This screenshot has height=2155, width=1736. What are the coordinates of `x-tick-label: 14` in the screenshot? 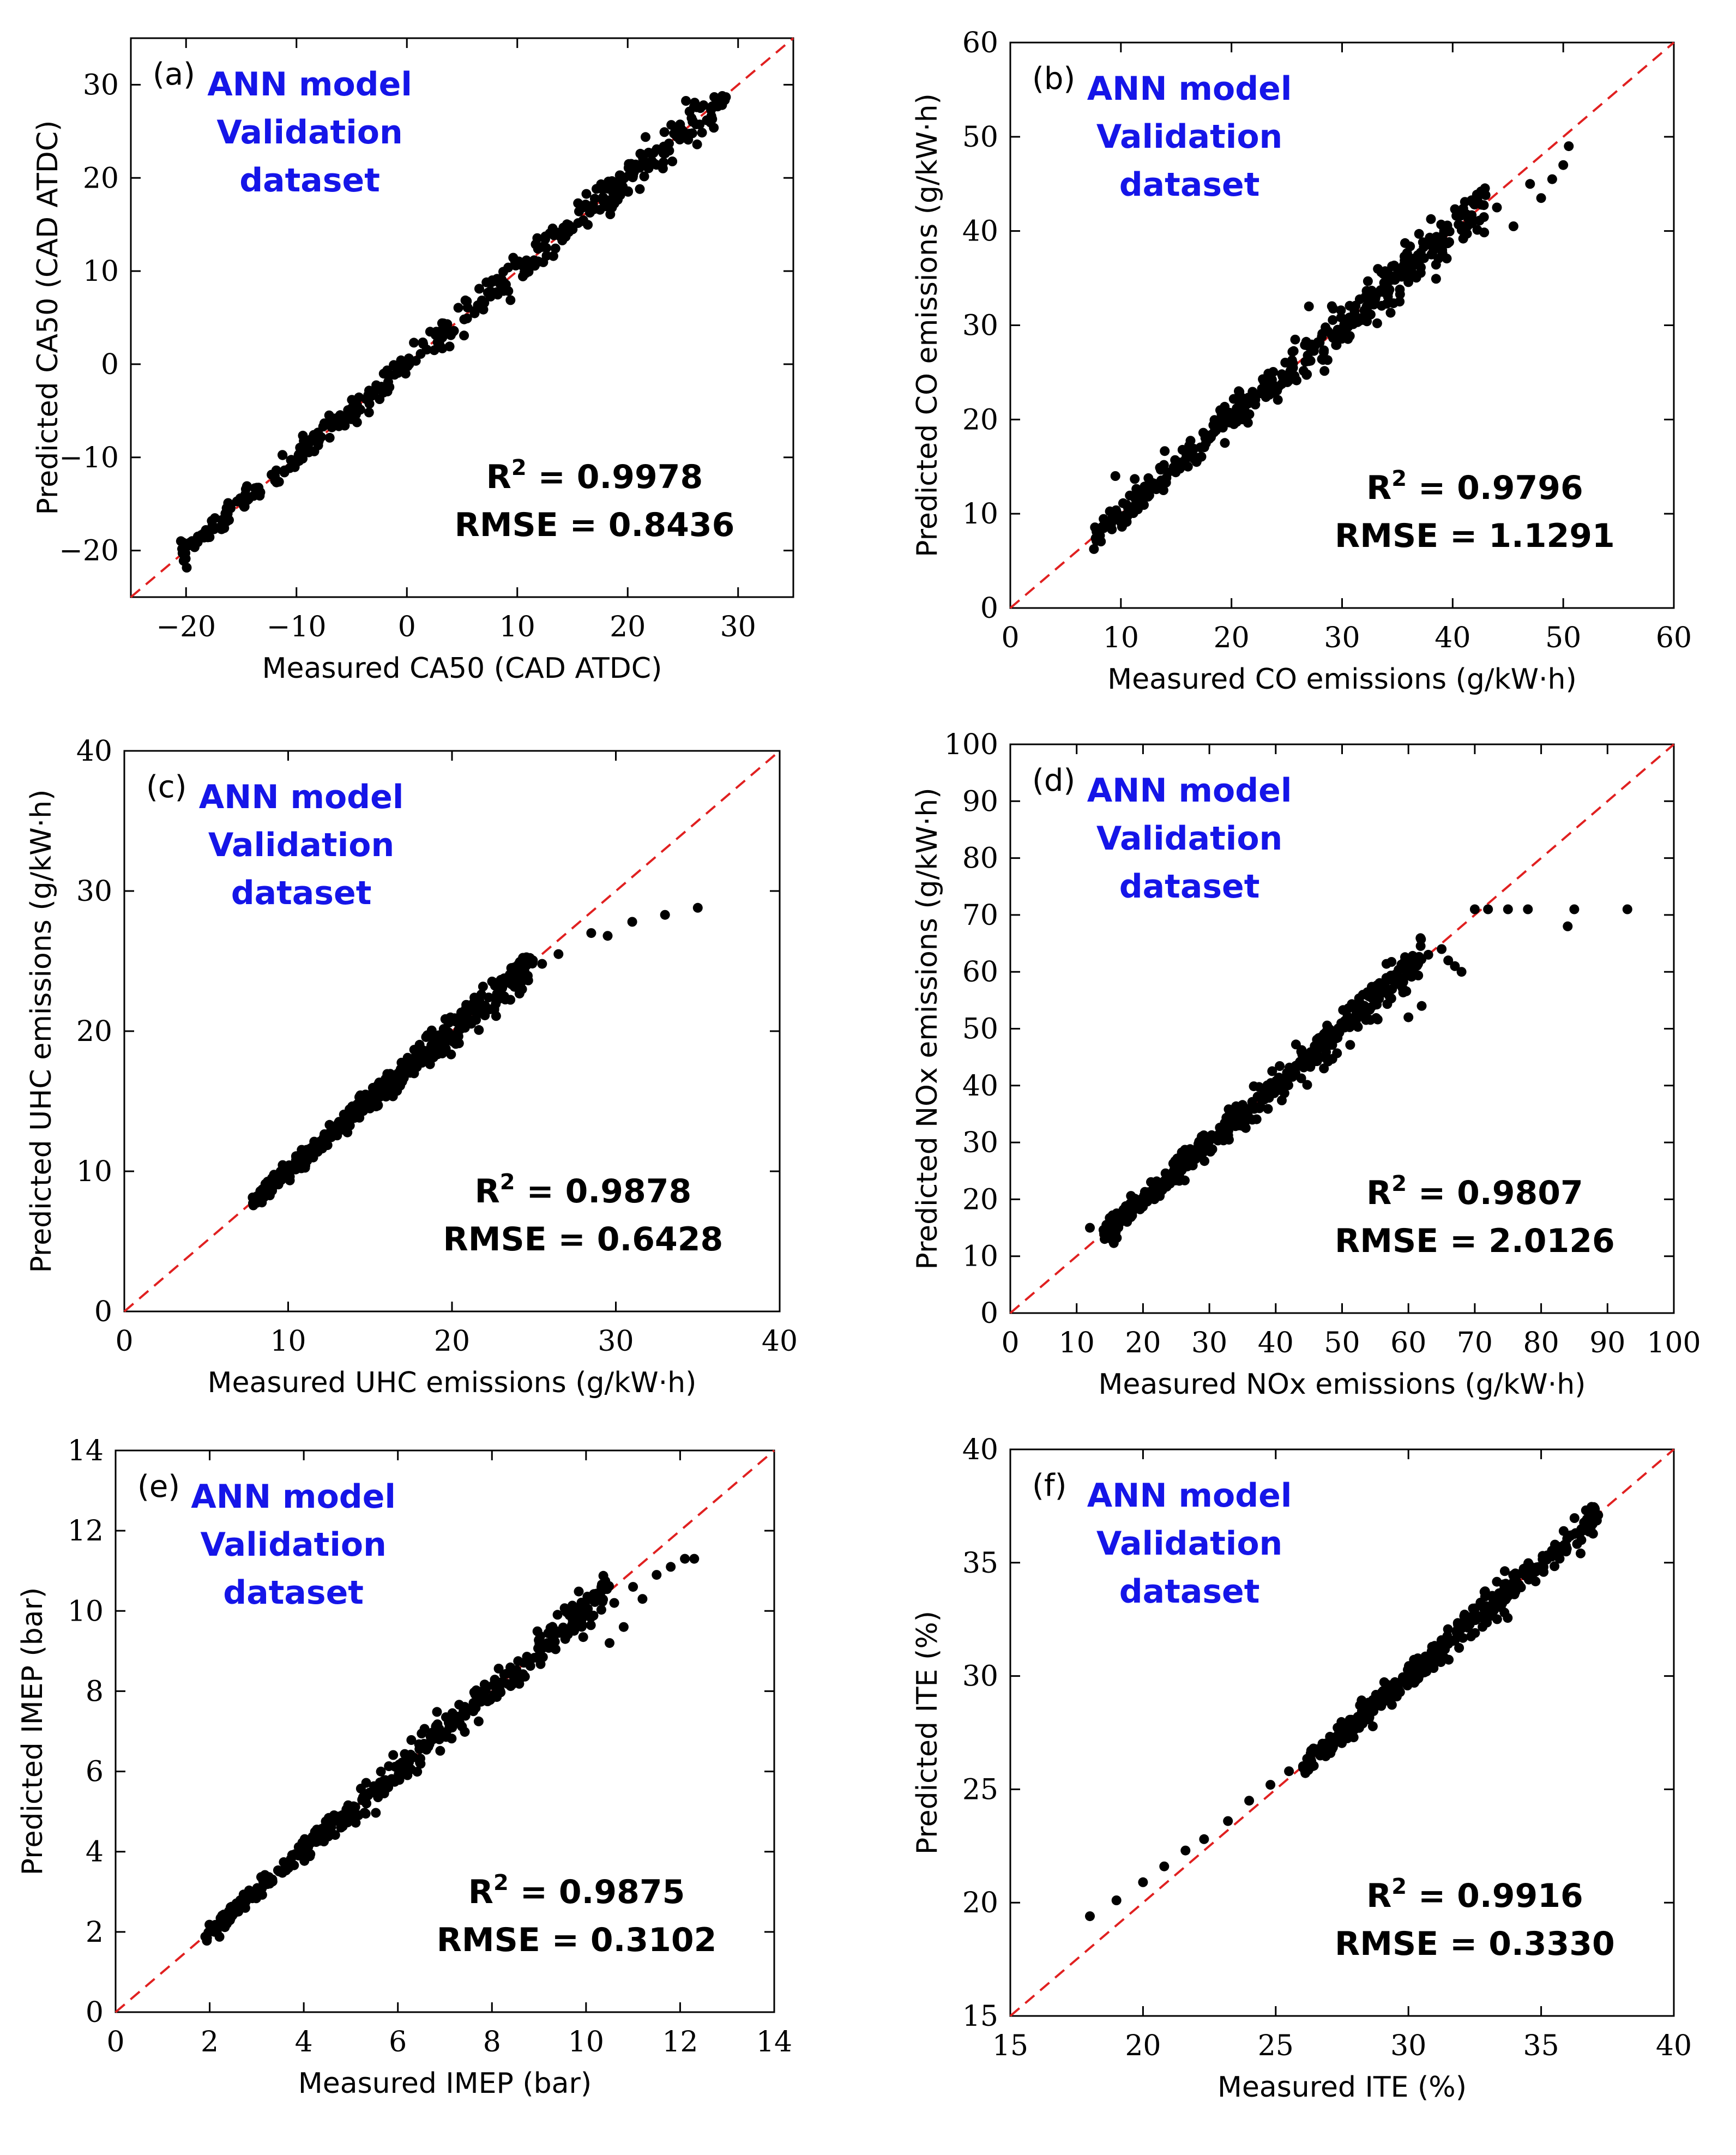 It's located at (774, 2042).